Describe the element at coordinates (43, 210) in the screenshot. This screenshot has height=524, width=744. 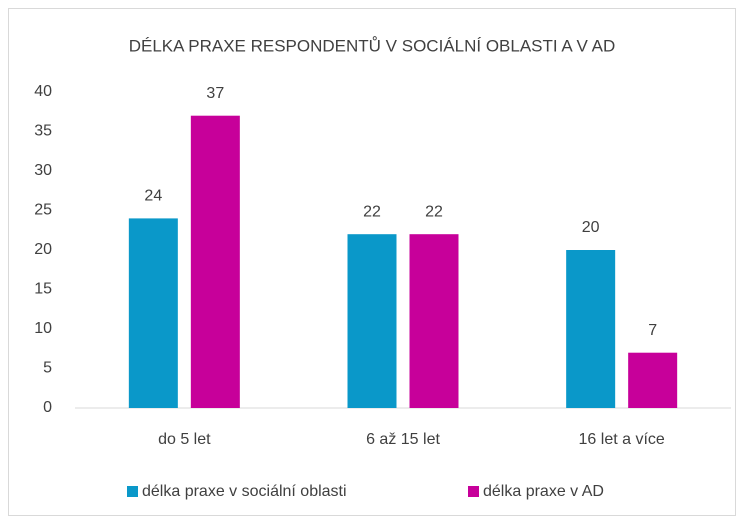
I see `y-tick-label: 25` at that location.